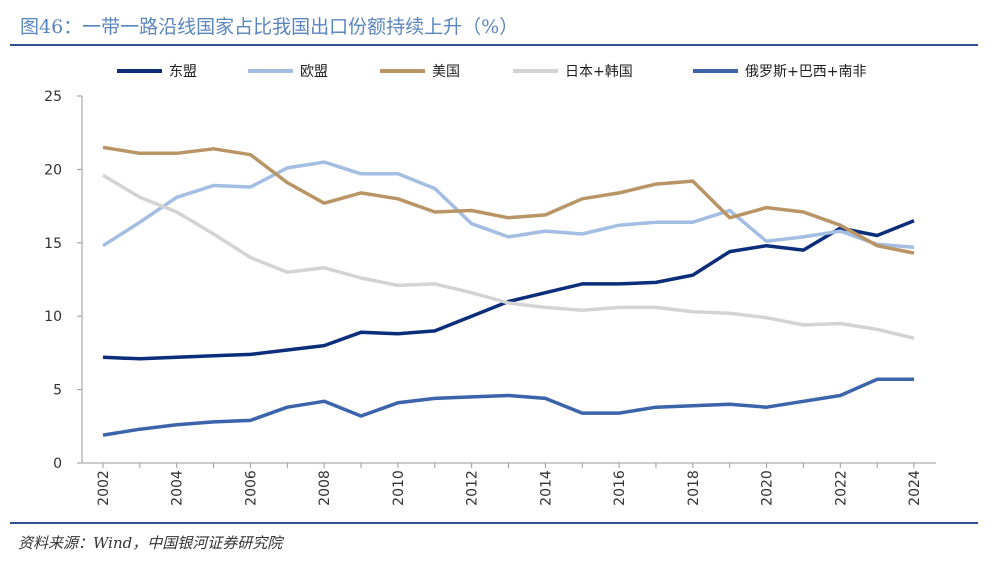  Describe the element at coordinates (53, 244) in the screenshot. I see `y-tick-label: 15` at that location.